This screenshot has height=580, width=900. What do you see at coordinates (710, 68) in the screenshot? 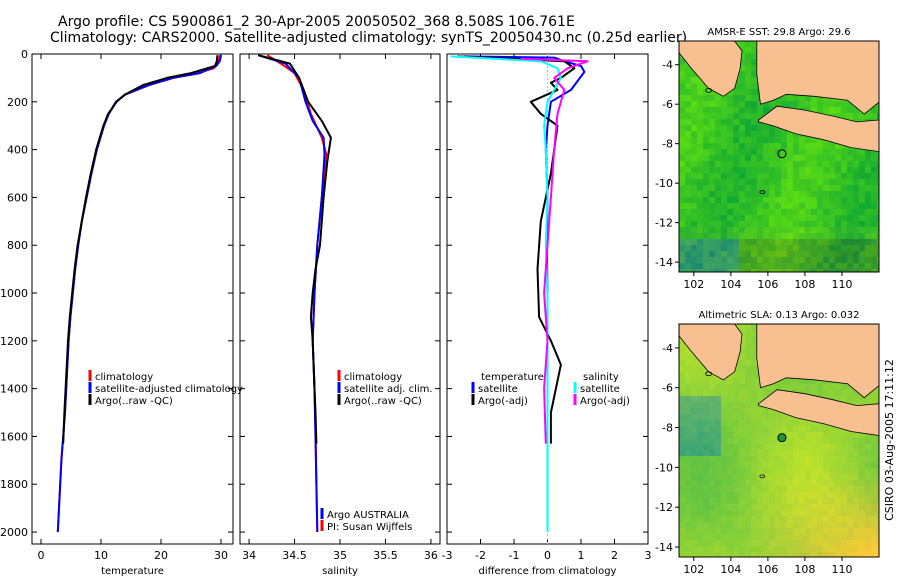
I see `land-sumatra` at bounding box center [710, 68].